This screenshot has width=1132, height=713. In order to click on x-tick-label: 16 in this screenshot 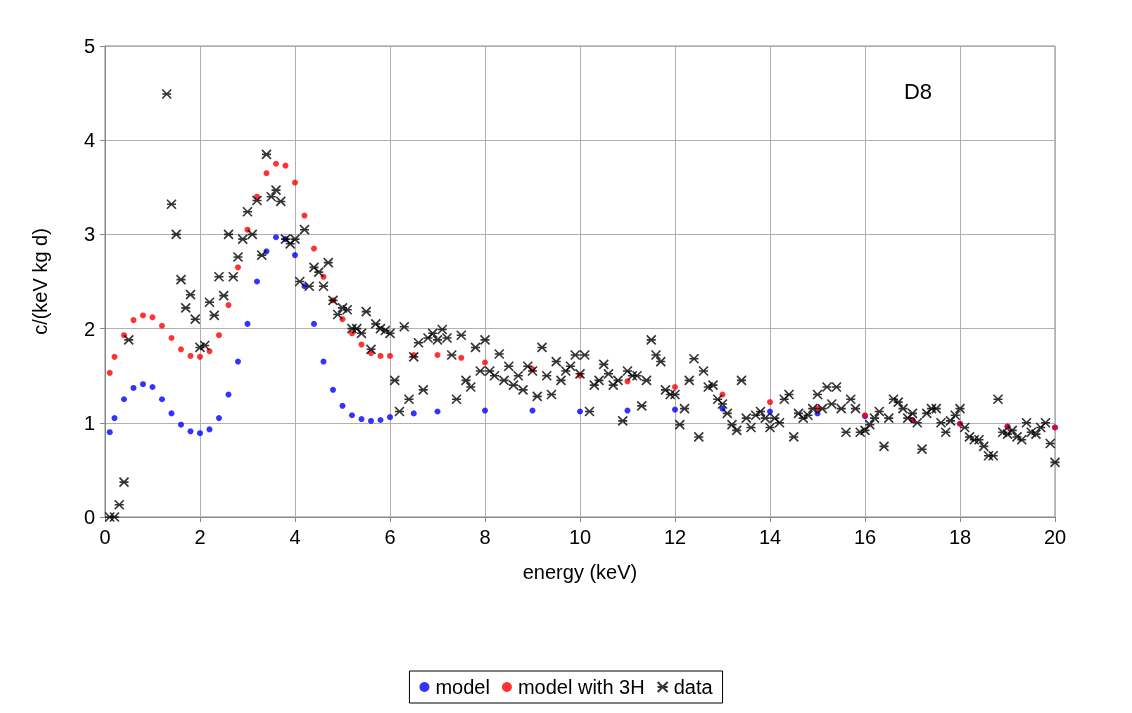, I will do `click(865, 537)`.